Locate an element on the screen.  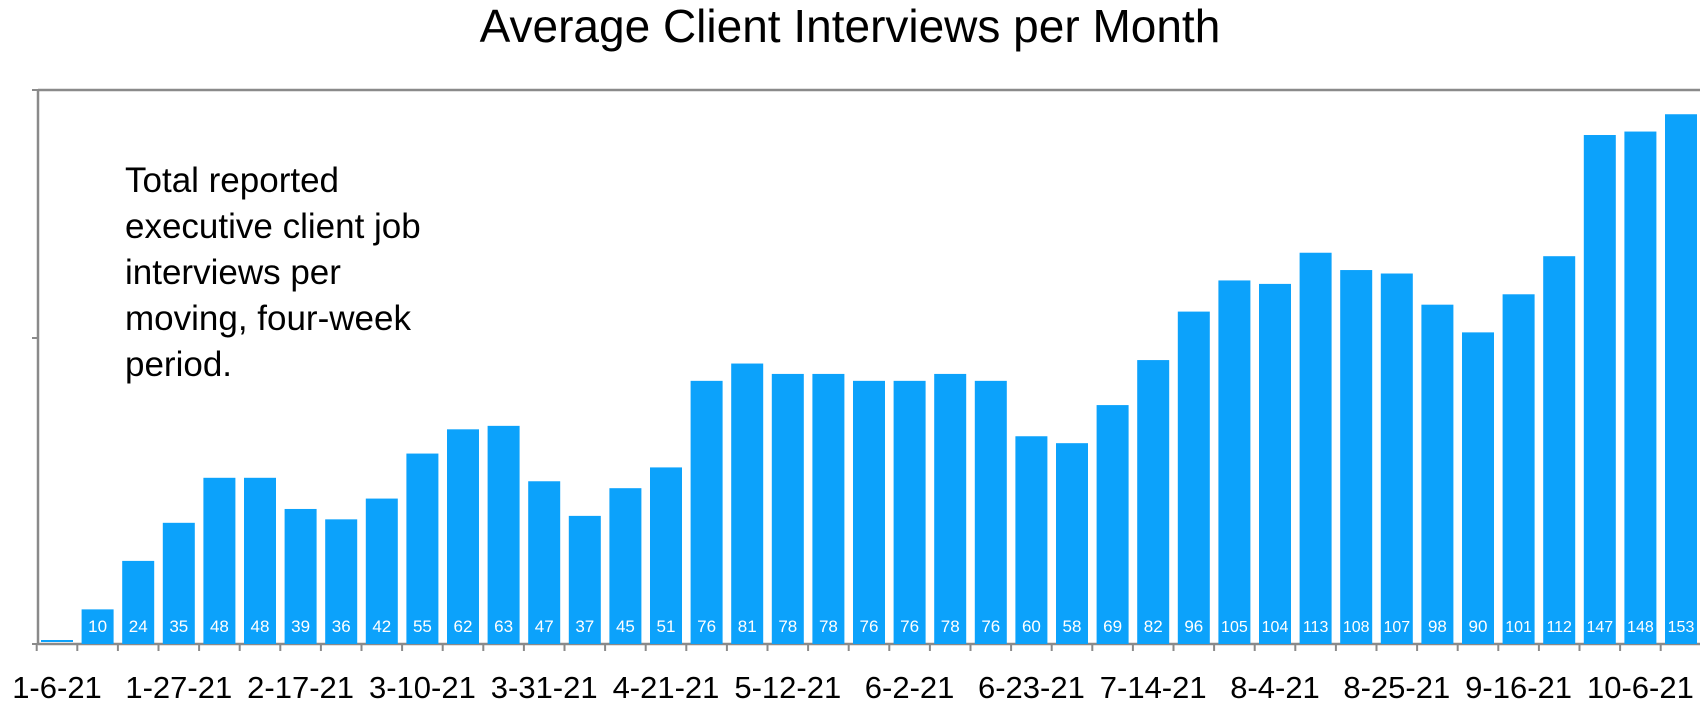
x-tick-label: 5-12-21 is located at coordinates (787, 685).